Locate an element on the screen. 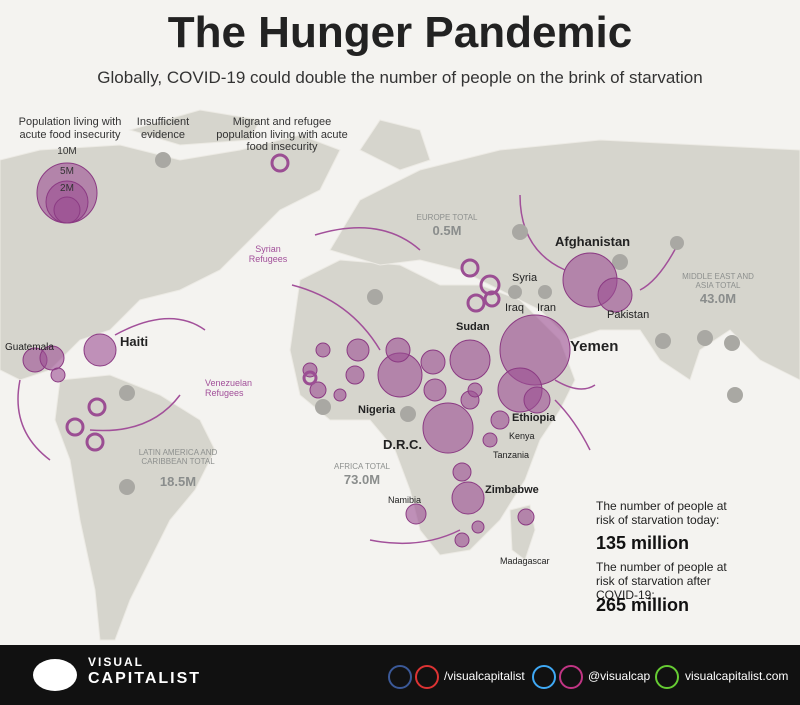 This screenshot has width=800, height=705. country-label: Pakistan is located at coordinates (628, 315).